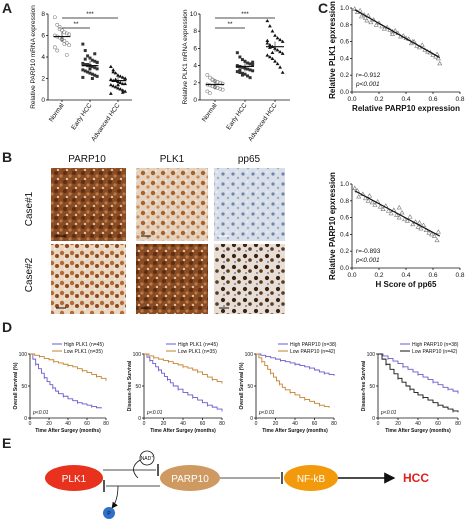 The height and width of the screenshot is (523, 474). Describe the element at coordinates (438, 424) in the screenshot. I see `x-tick-label: 60` at that location.